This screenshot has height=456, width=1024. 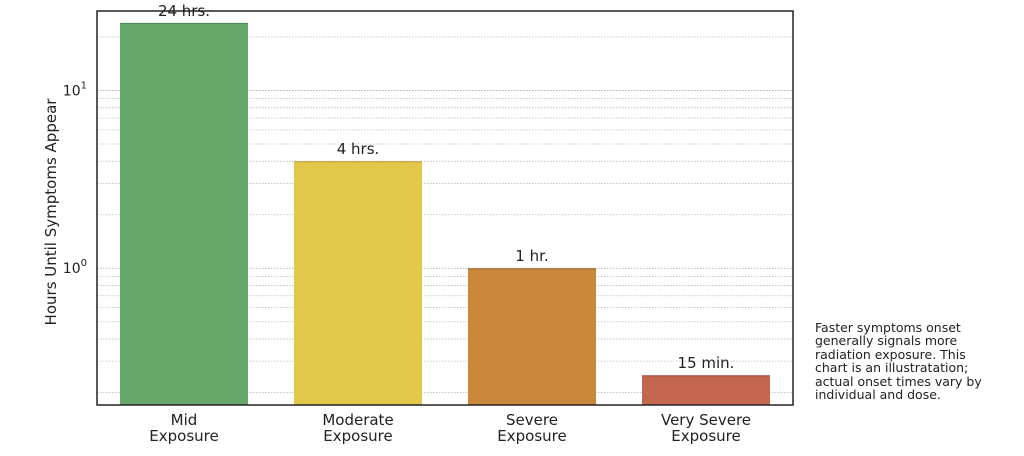 I want to click on y-tick-labels: 10⁰ 10¹, so click(x=75, y=178).